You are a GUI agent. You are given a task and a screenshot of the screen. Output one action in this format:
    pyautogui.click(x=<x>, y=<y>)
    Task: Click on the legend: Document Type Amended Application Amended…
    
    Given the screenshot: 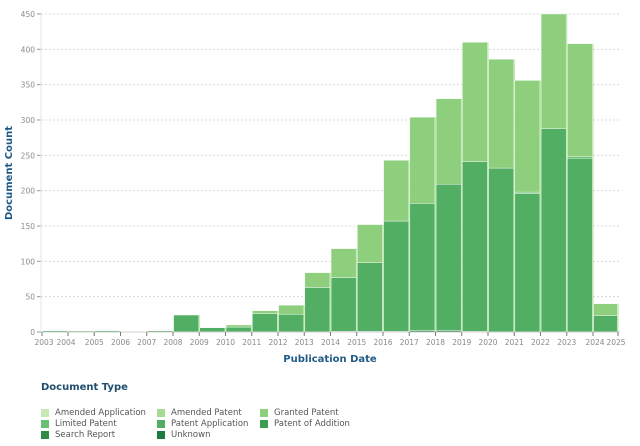 What is the action you would take?
    pyautogui.click(x=210, y=411)
    